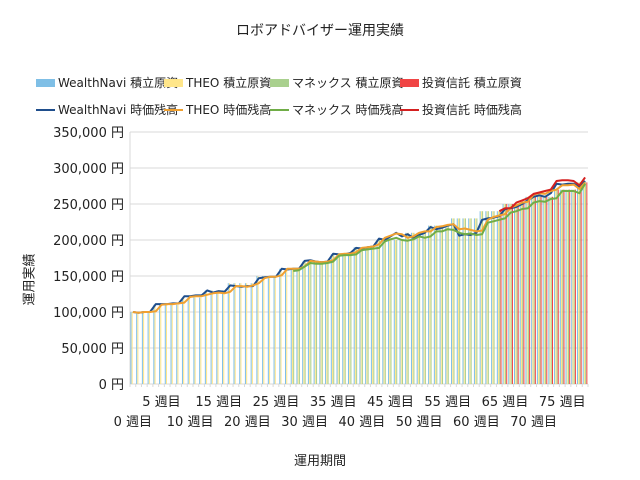  I want to click on legend-item-wealthnavi-bar: WealthNavi 積立原資, so click(107, 82).